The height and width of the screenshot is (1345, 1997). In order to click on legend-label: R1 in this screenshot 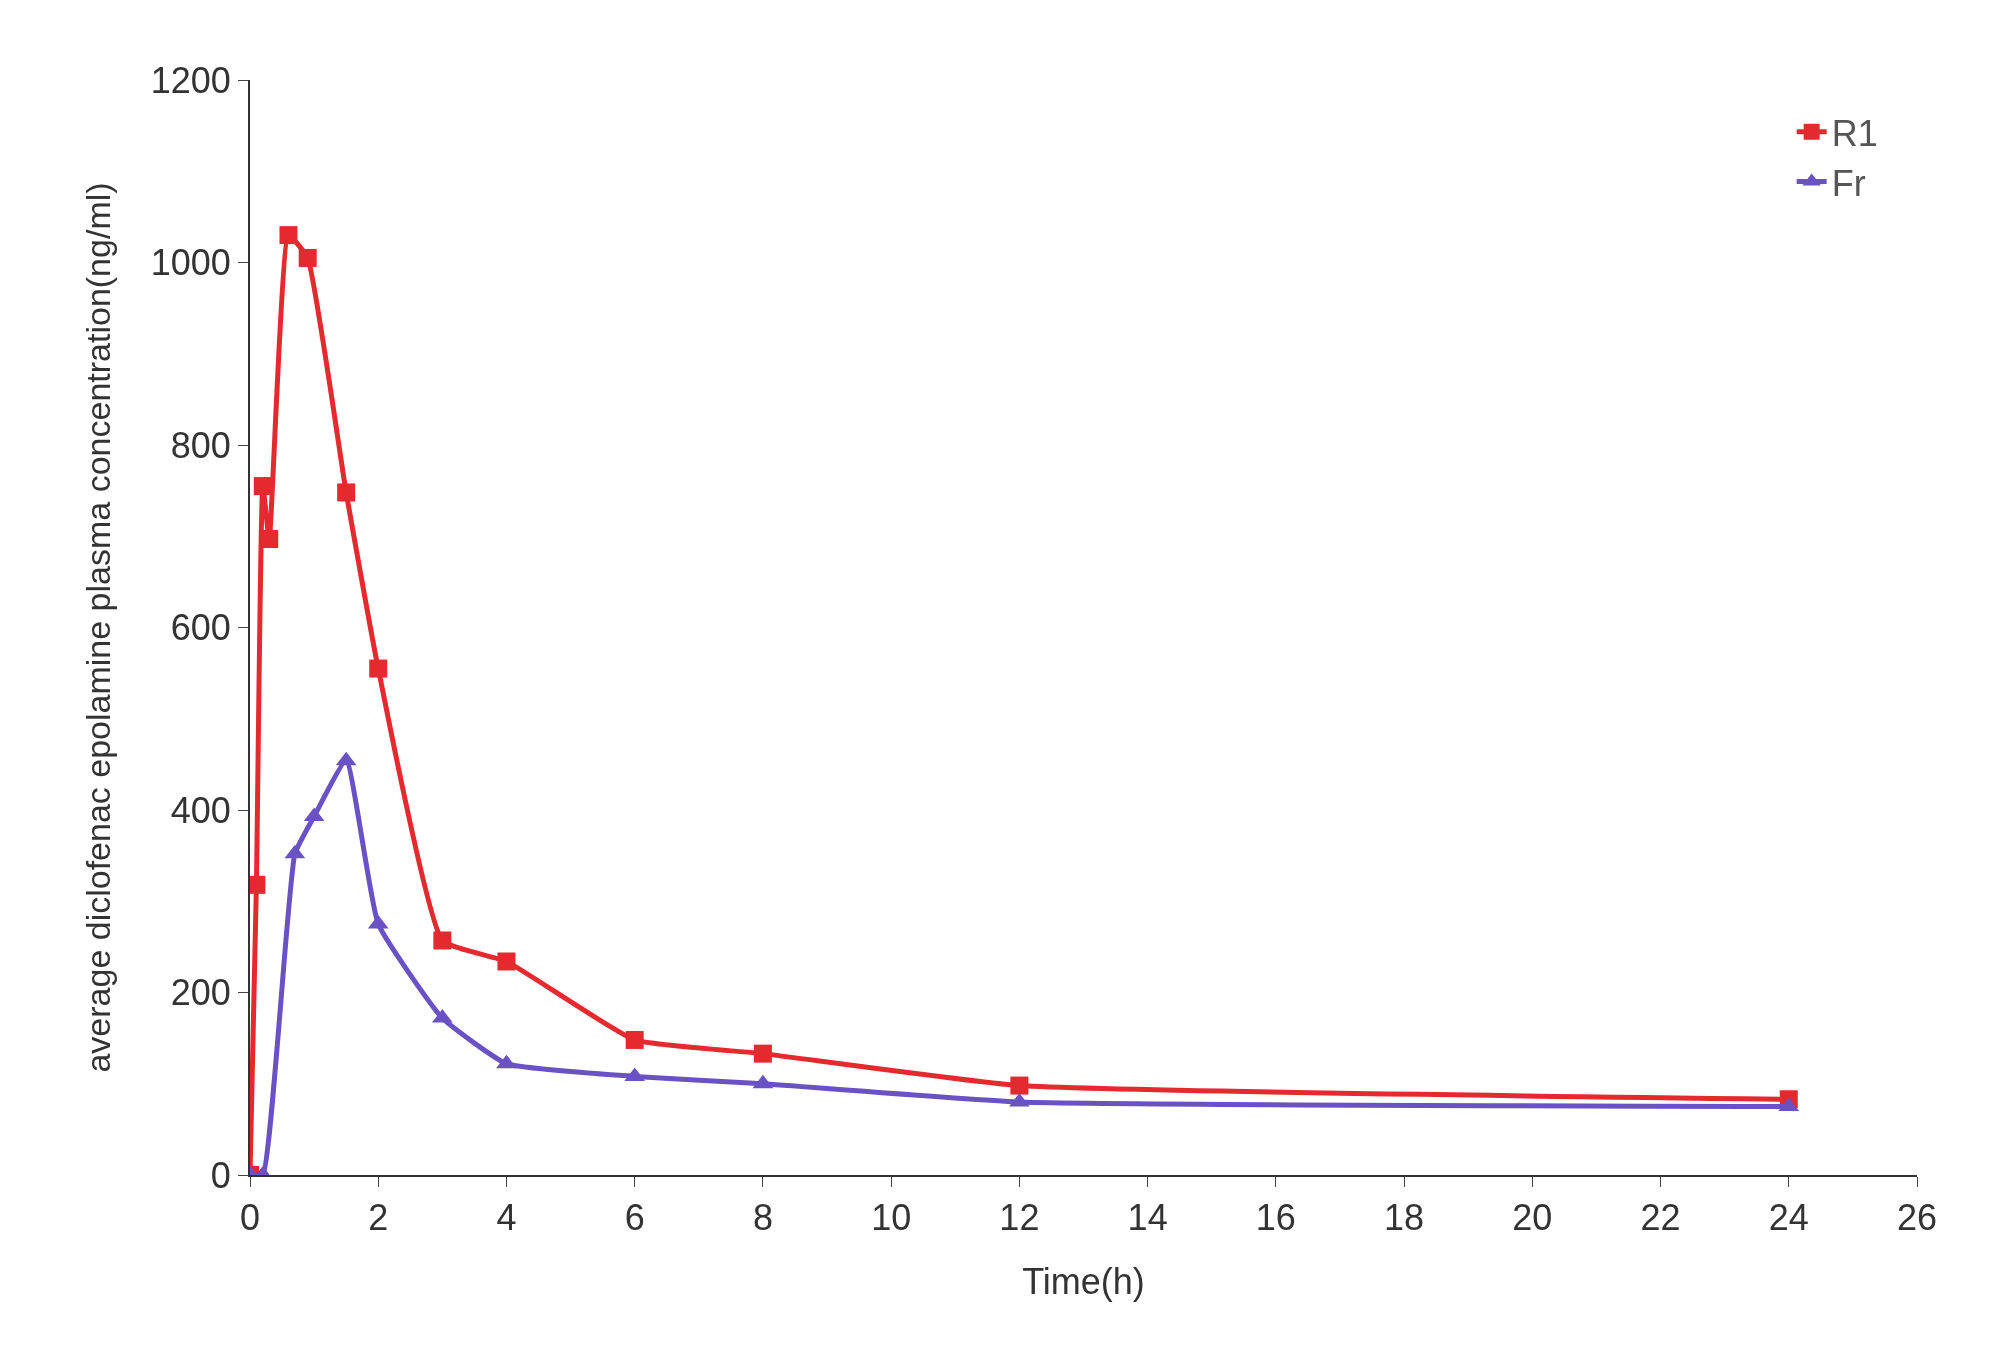, I will do `click(1854, 133)`.